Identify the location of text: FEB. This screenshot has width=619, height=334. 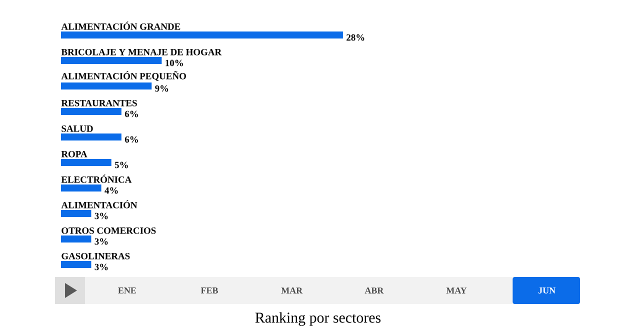
(209, 291).